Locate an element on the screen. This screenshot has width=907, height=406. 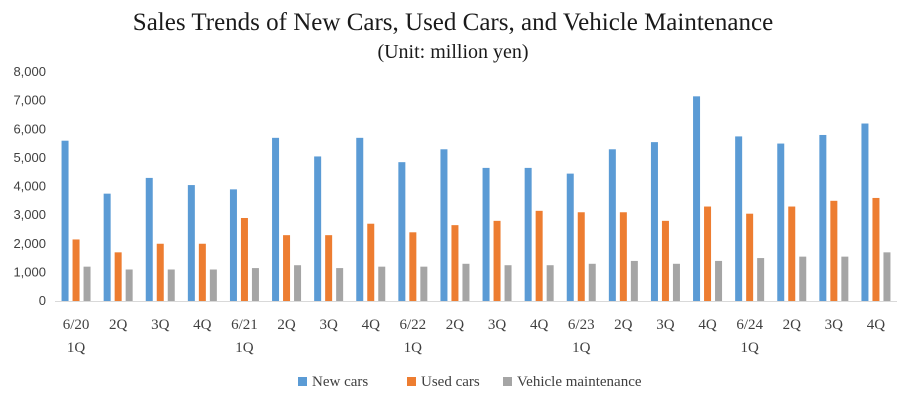
y-tick-label: 4,000 is located at coordinates (29, 186).